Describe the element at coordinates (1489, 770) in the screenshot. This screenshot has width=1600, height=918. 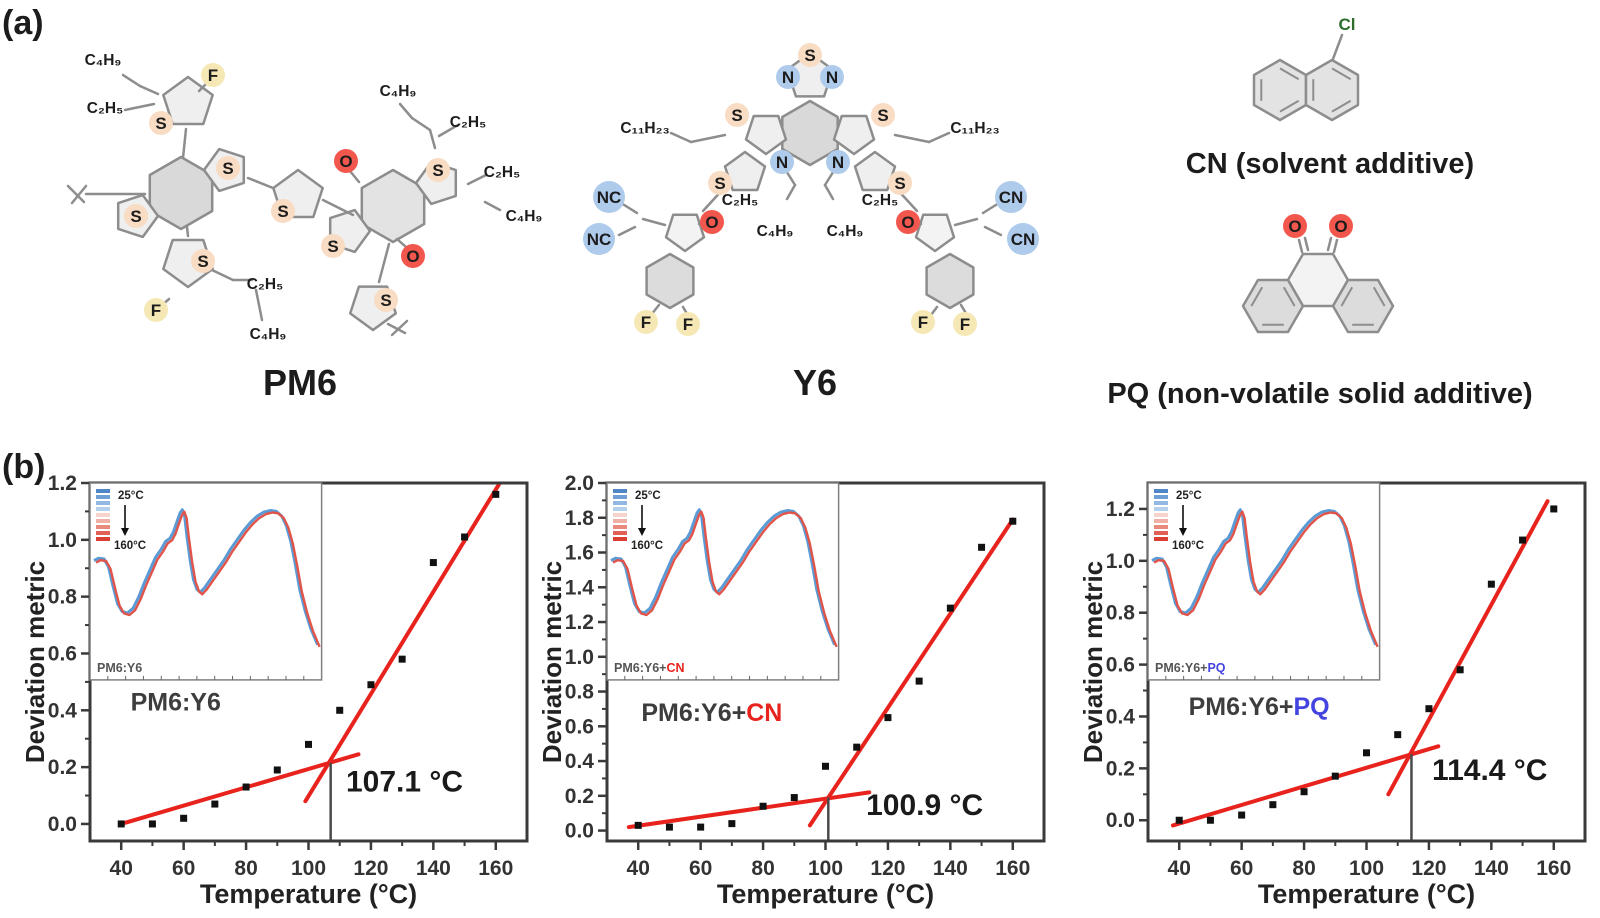
I see `transition-annotation: 114.4 °C` at that location.